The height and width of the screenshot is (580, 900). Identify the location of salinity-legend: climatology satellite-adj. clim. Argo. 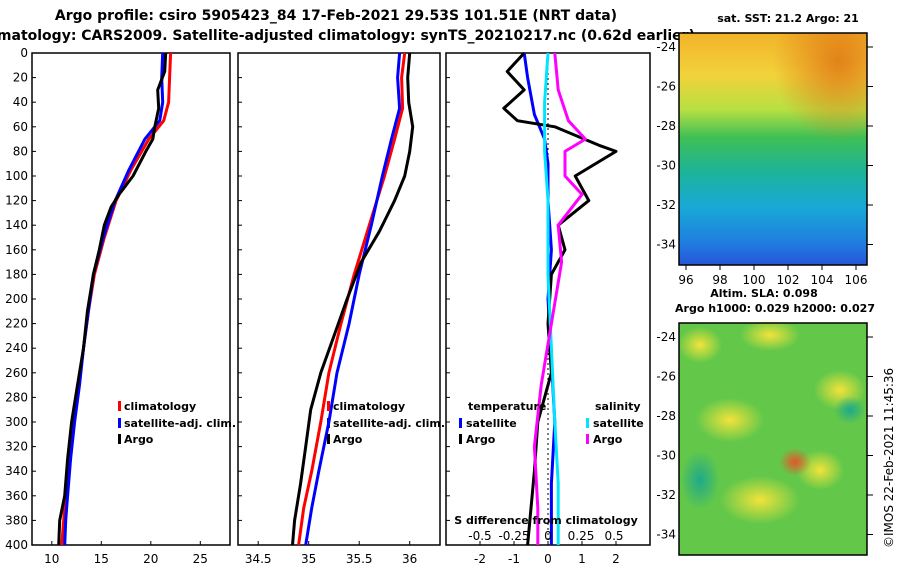
(386, 423).